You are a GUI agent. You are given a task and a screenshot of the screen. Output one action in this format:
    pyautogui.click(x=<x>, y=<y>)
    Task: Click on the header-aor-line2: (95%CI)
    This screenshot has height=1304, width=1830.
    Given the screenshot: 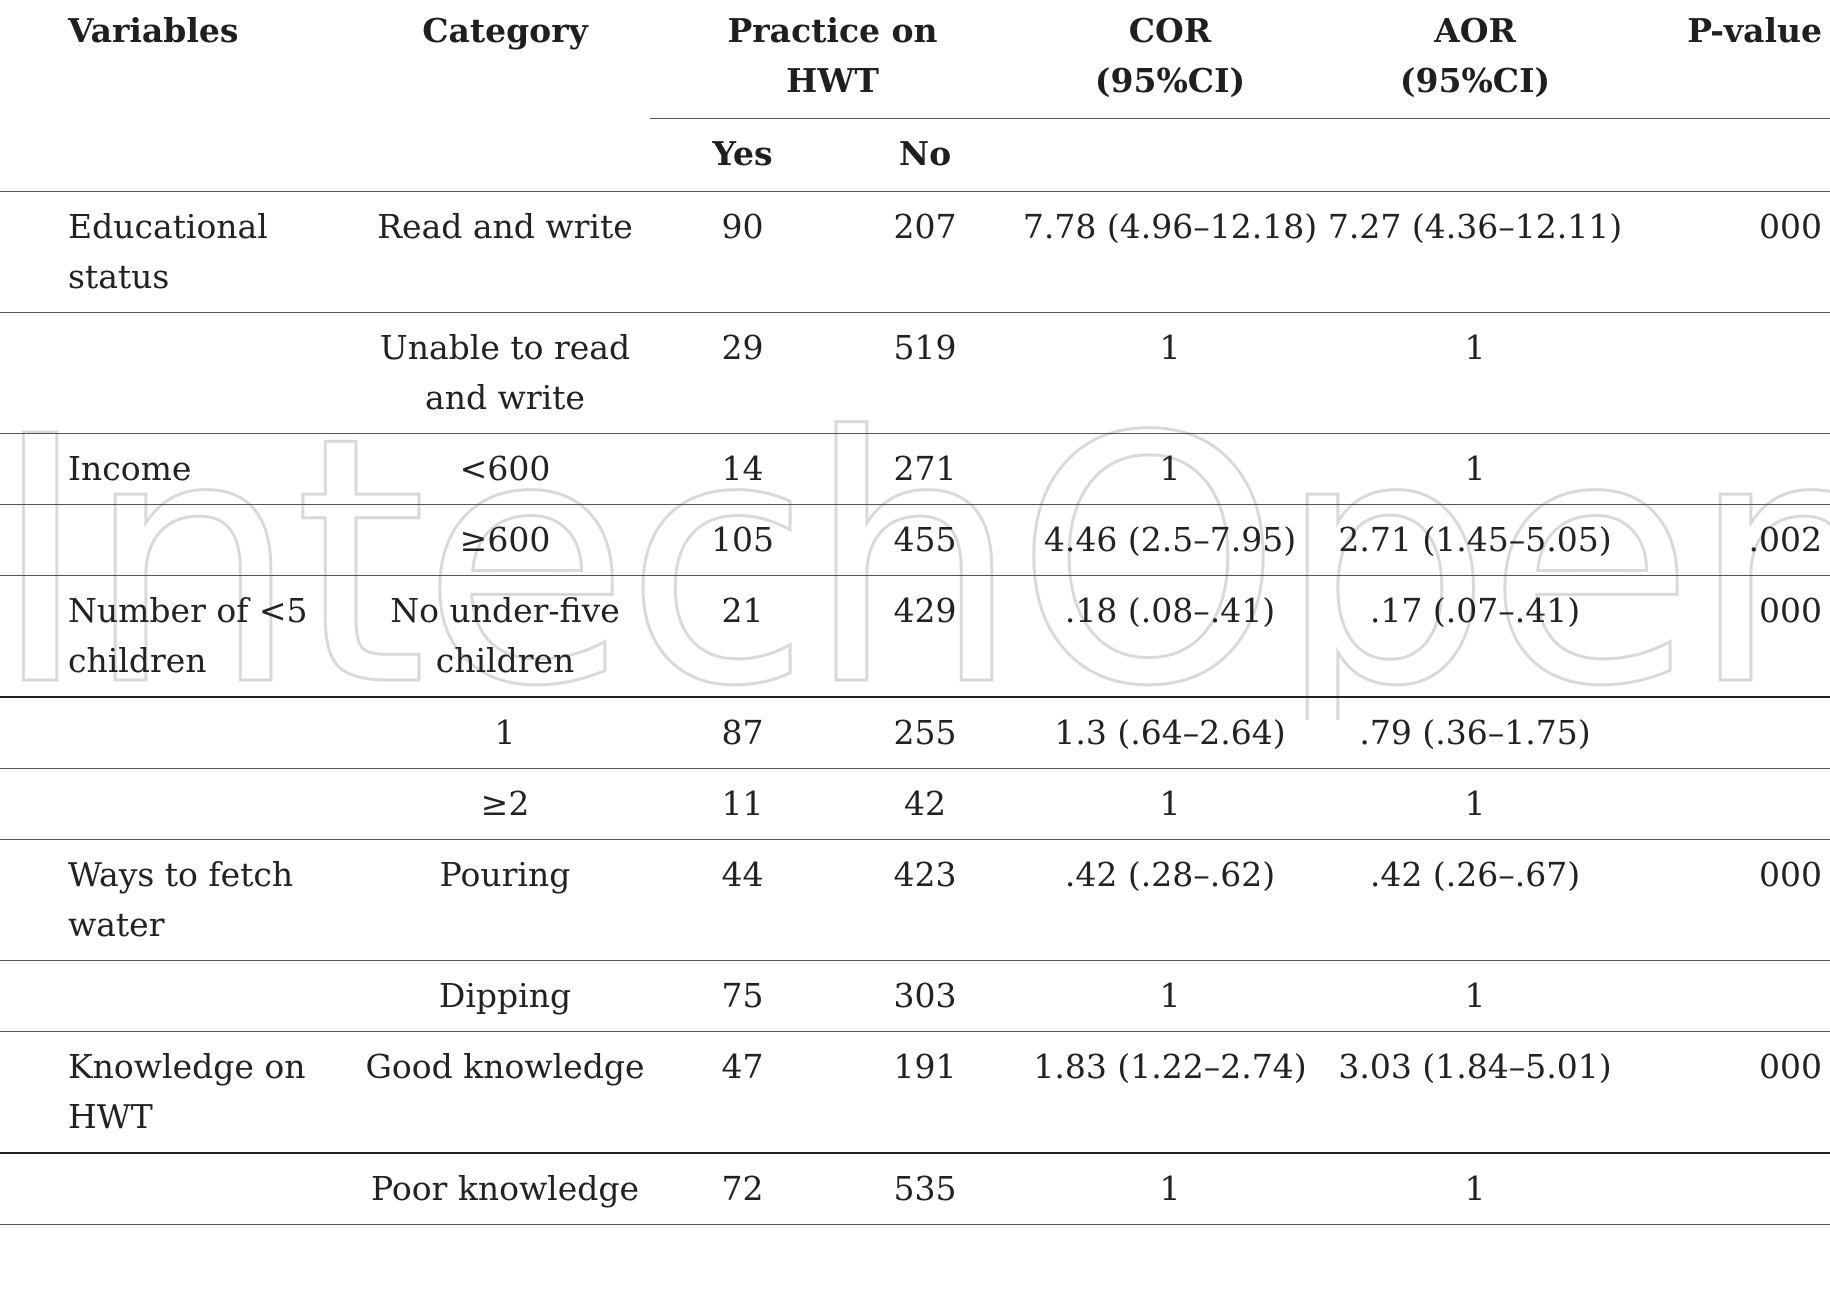 What is the action you would take?
    pyautogui.click(x=1475, y=80)
    